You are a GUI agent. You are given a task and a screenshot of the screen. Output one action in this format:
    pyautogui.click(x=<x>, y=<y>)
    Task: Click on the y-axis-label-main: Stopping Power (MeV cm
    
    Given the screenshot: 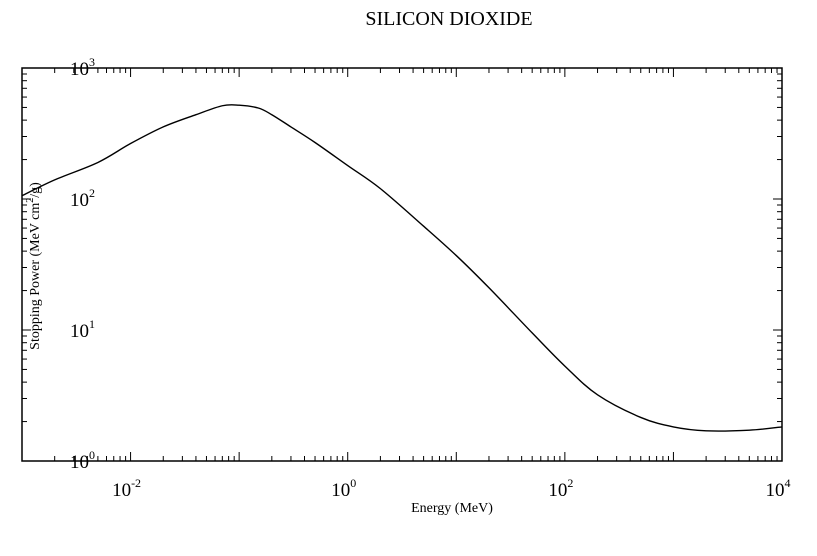 What is the action you would take?
    pyautogui.click(x=35, y=276)
    